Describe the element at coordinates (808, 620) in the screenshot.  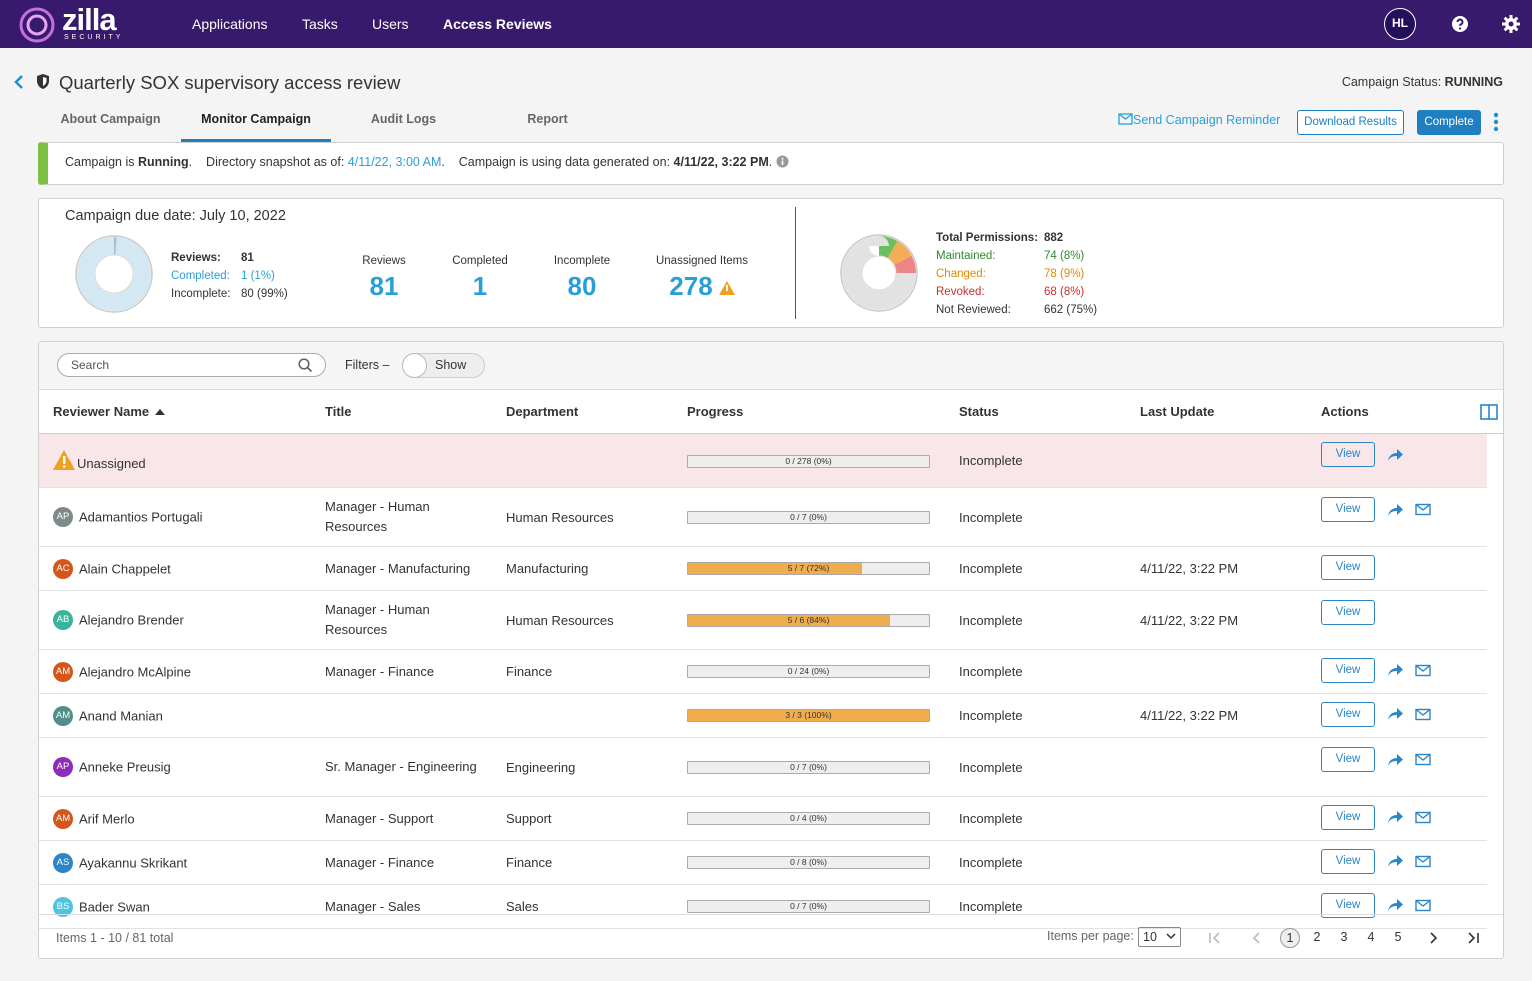
I see `progress-bar: 5 / 6 (84%)` at that location.